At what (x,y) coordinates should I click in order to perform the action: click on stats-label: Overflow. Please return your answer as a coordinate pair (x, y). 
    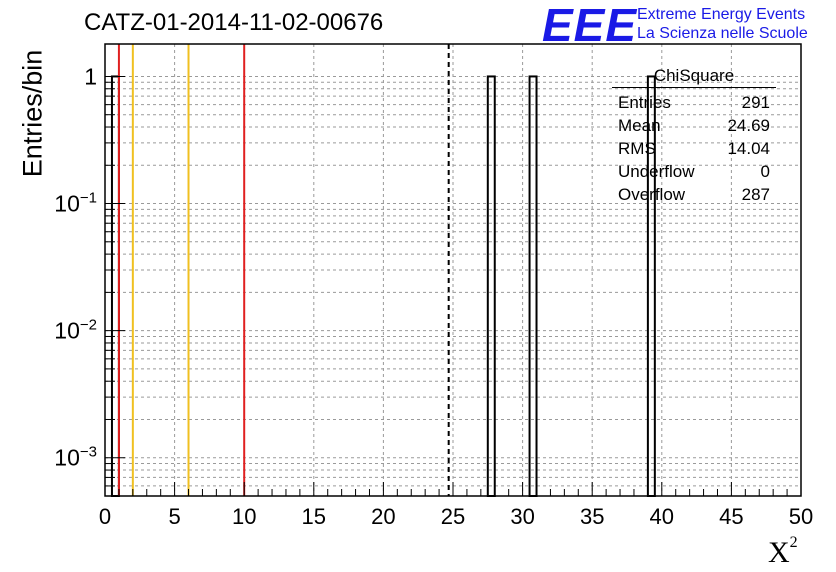
    Looking at the image, I should click on (652, 194).